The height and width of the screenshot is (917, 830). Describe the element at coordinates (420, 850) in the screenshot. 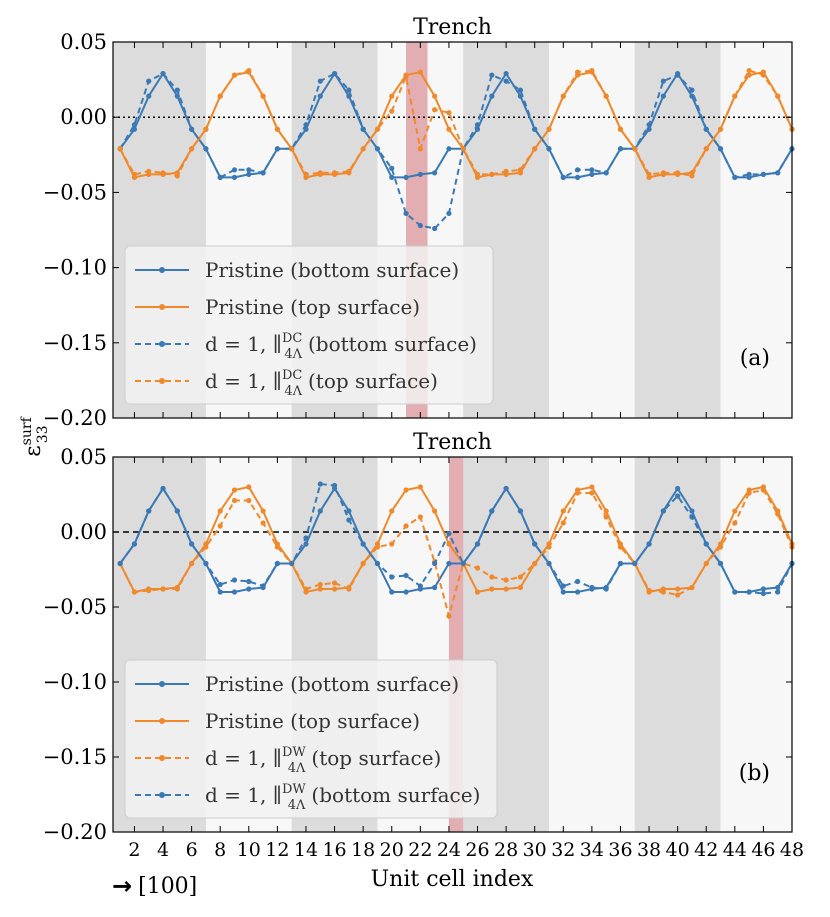

I see `x-tick-label: 22` at that location.